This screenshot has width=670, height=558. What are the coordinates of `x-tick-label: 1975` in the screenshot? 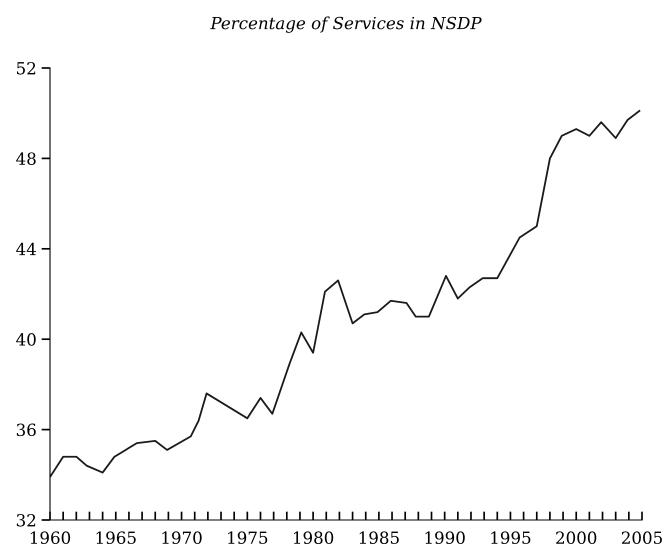 It's located at (248, 537).